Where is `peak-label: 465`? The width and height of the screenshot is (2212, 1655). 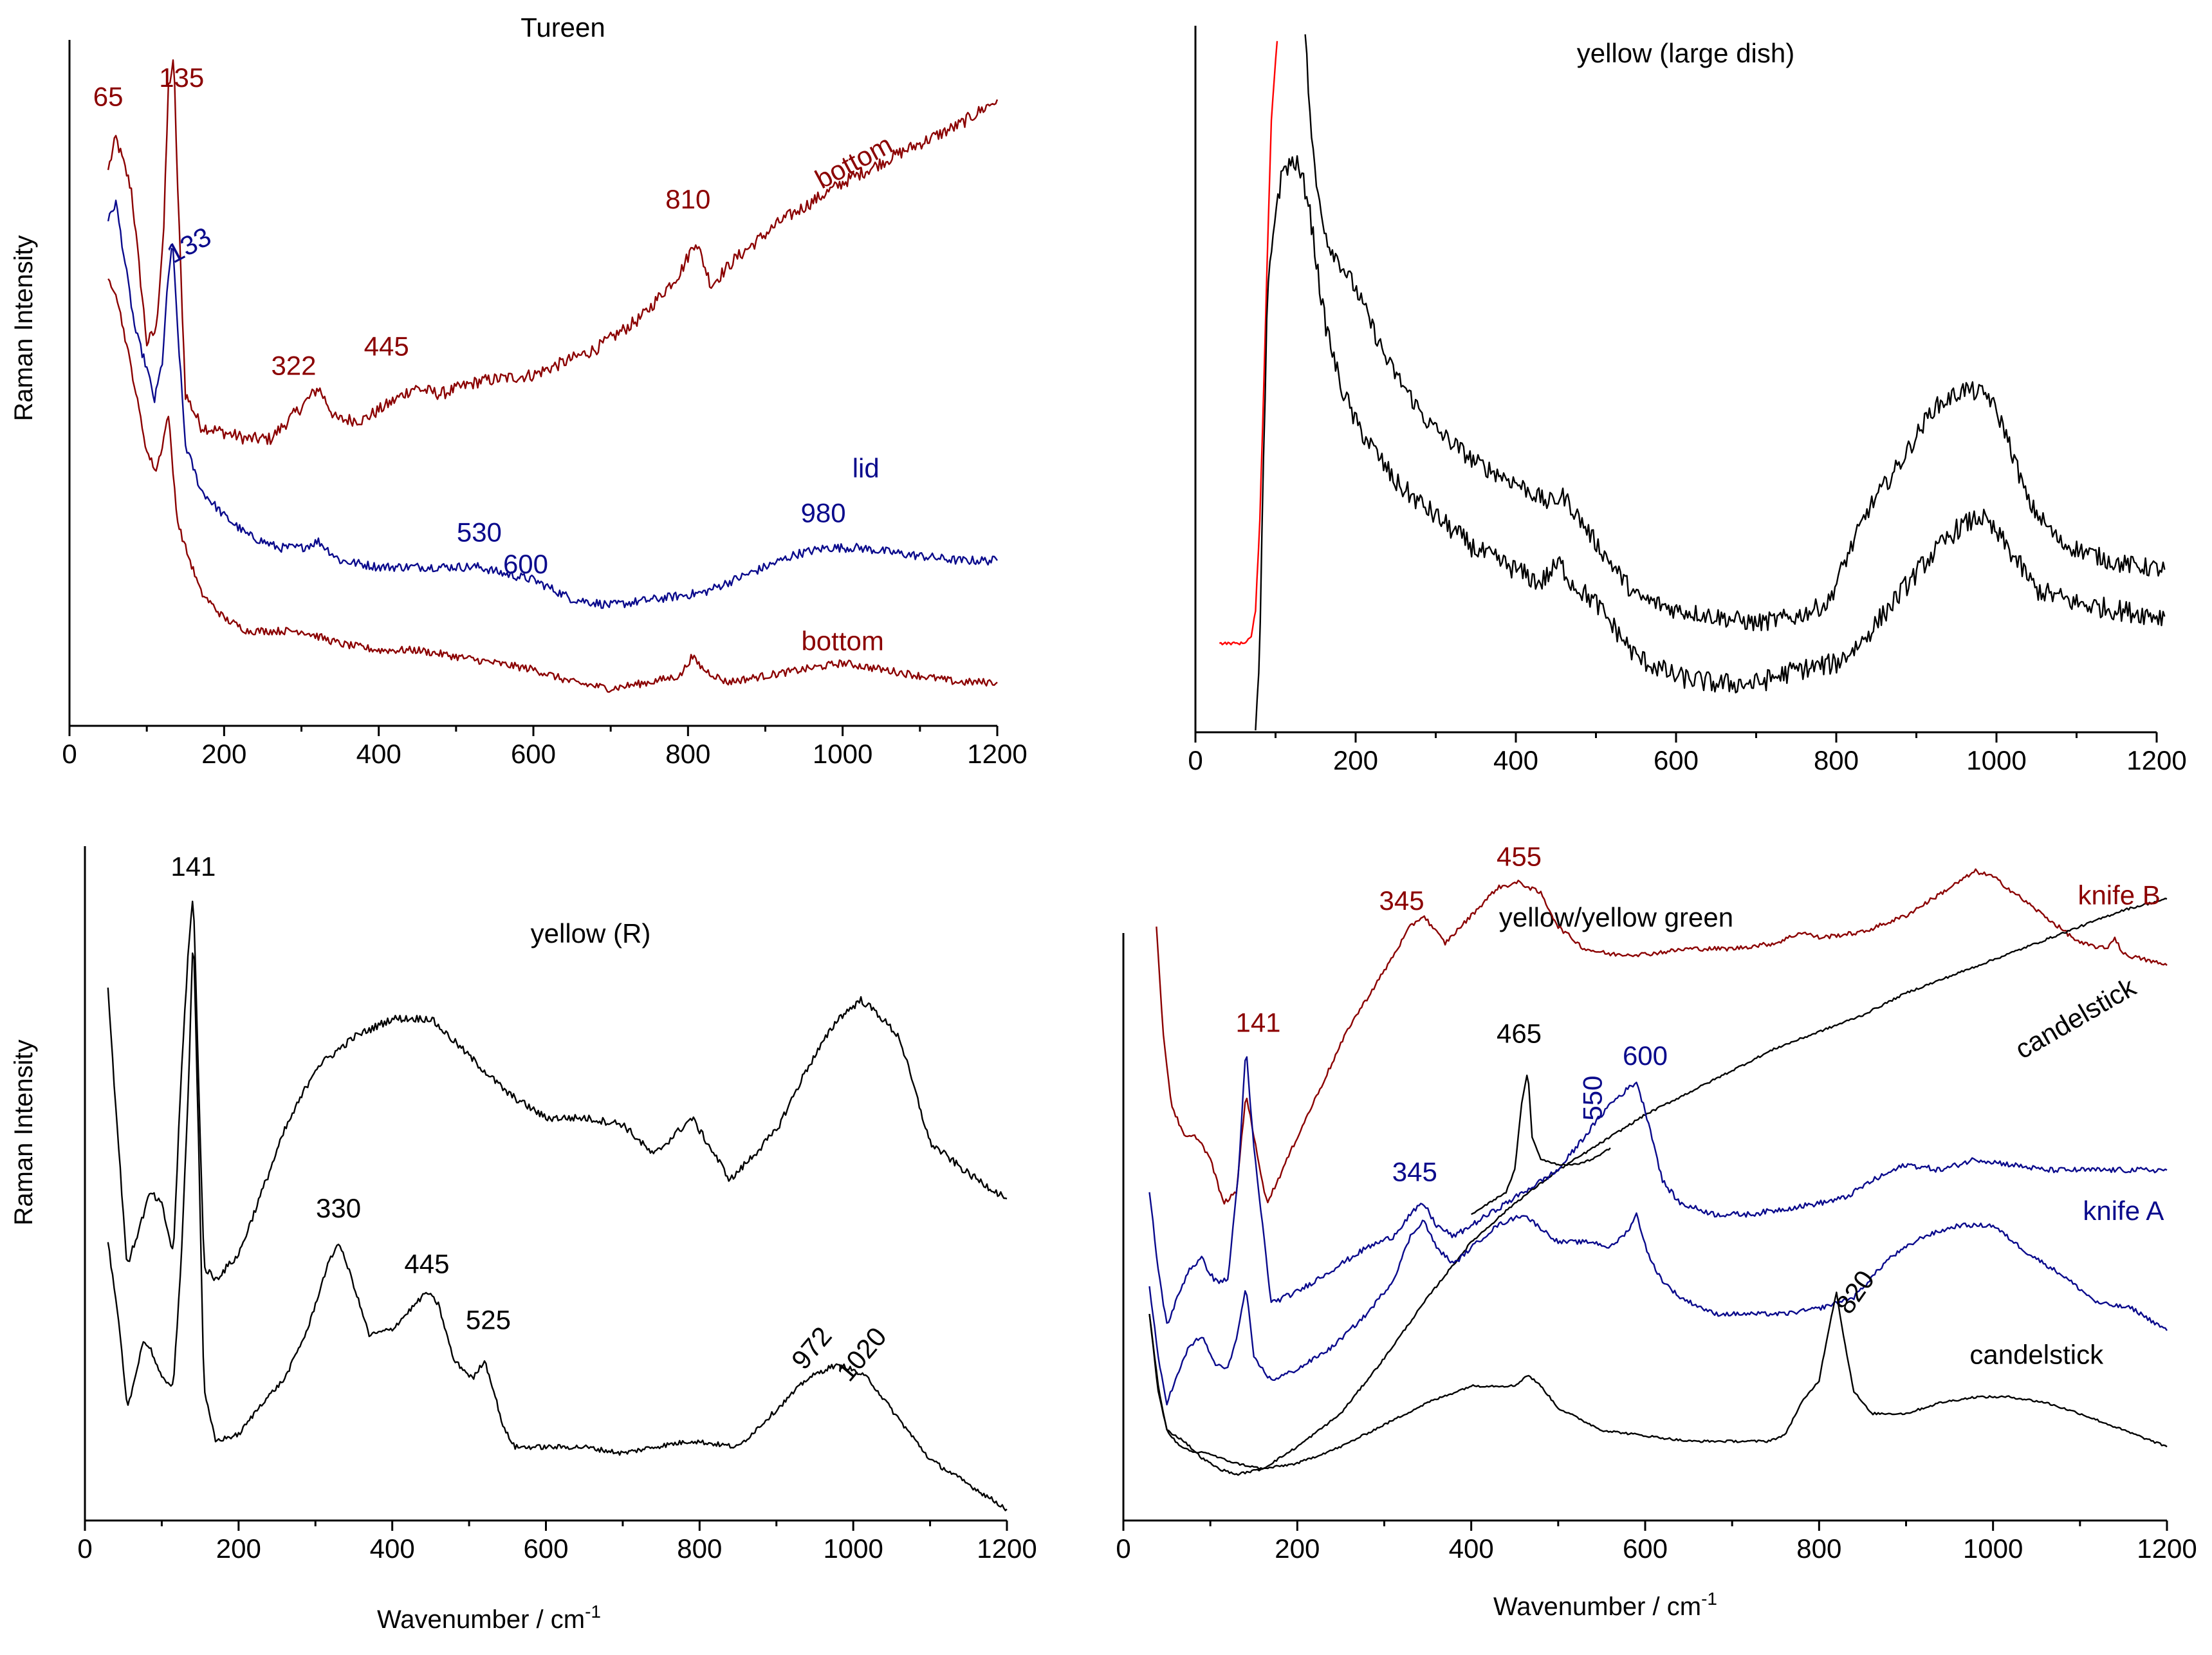 peak-label: 465 is located at coordinates (1519, 1034).